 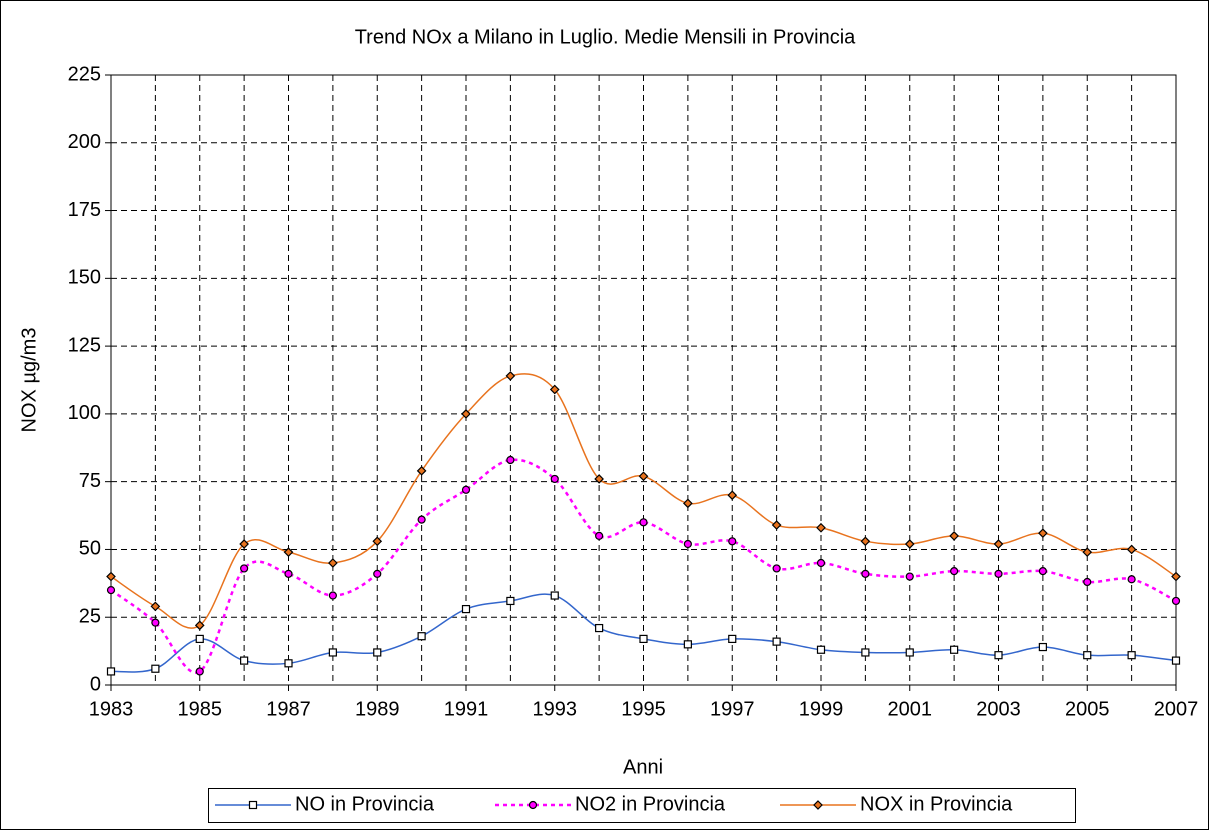 I want to click on x-tick-label: 1991, so click(x=466, y=709).